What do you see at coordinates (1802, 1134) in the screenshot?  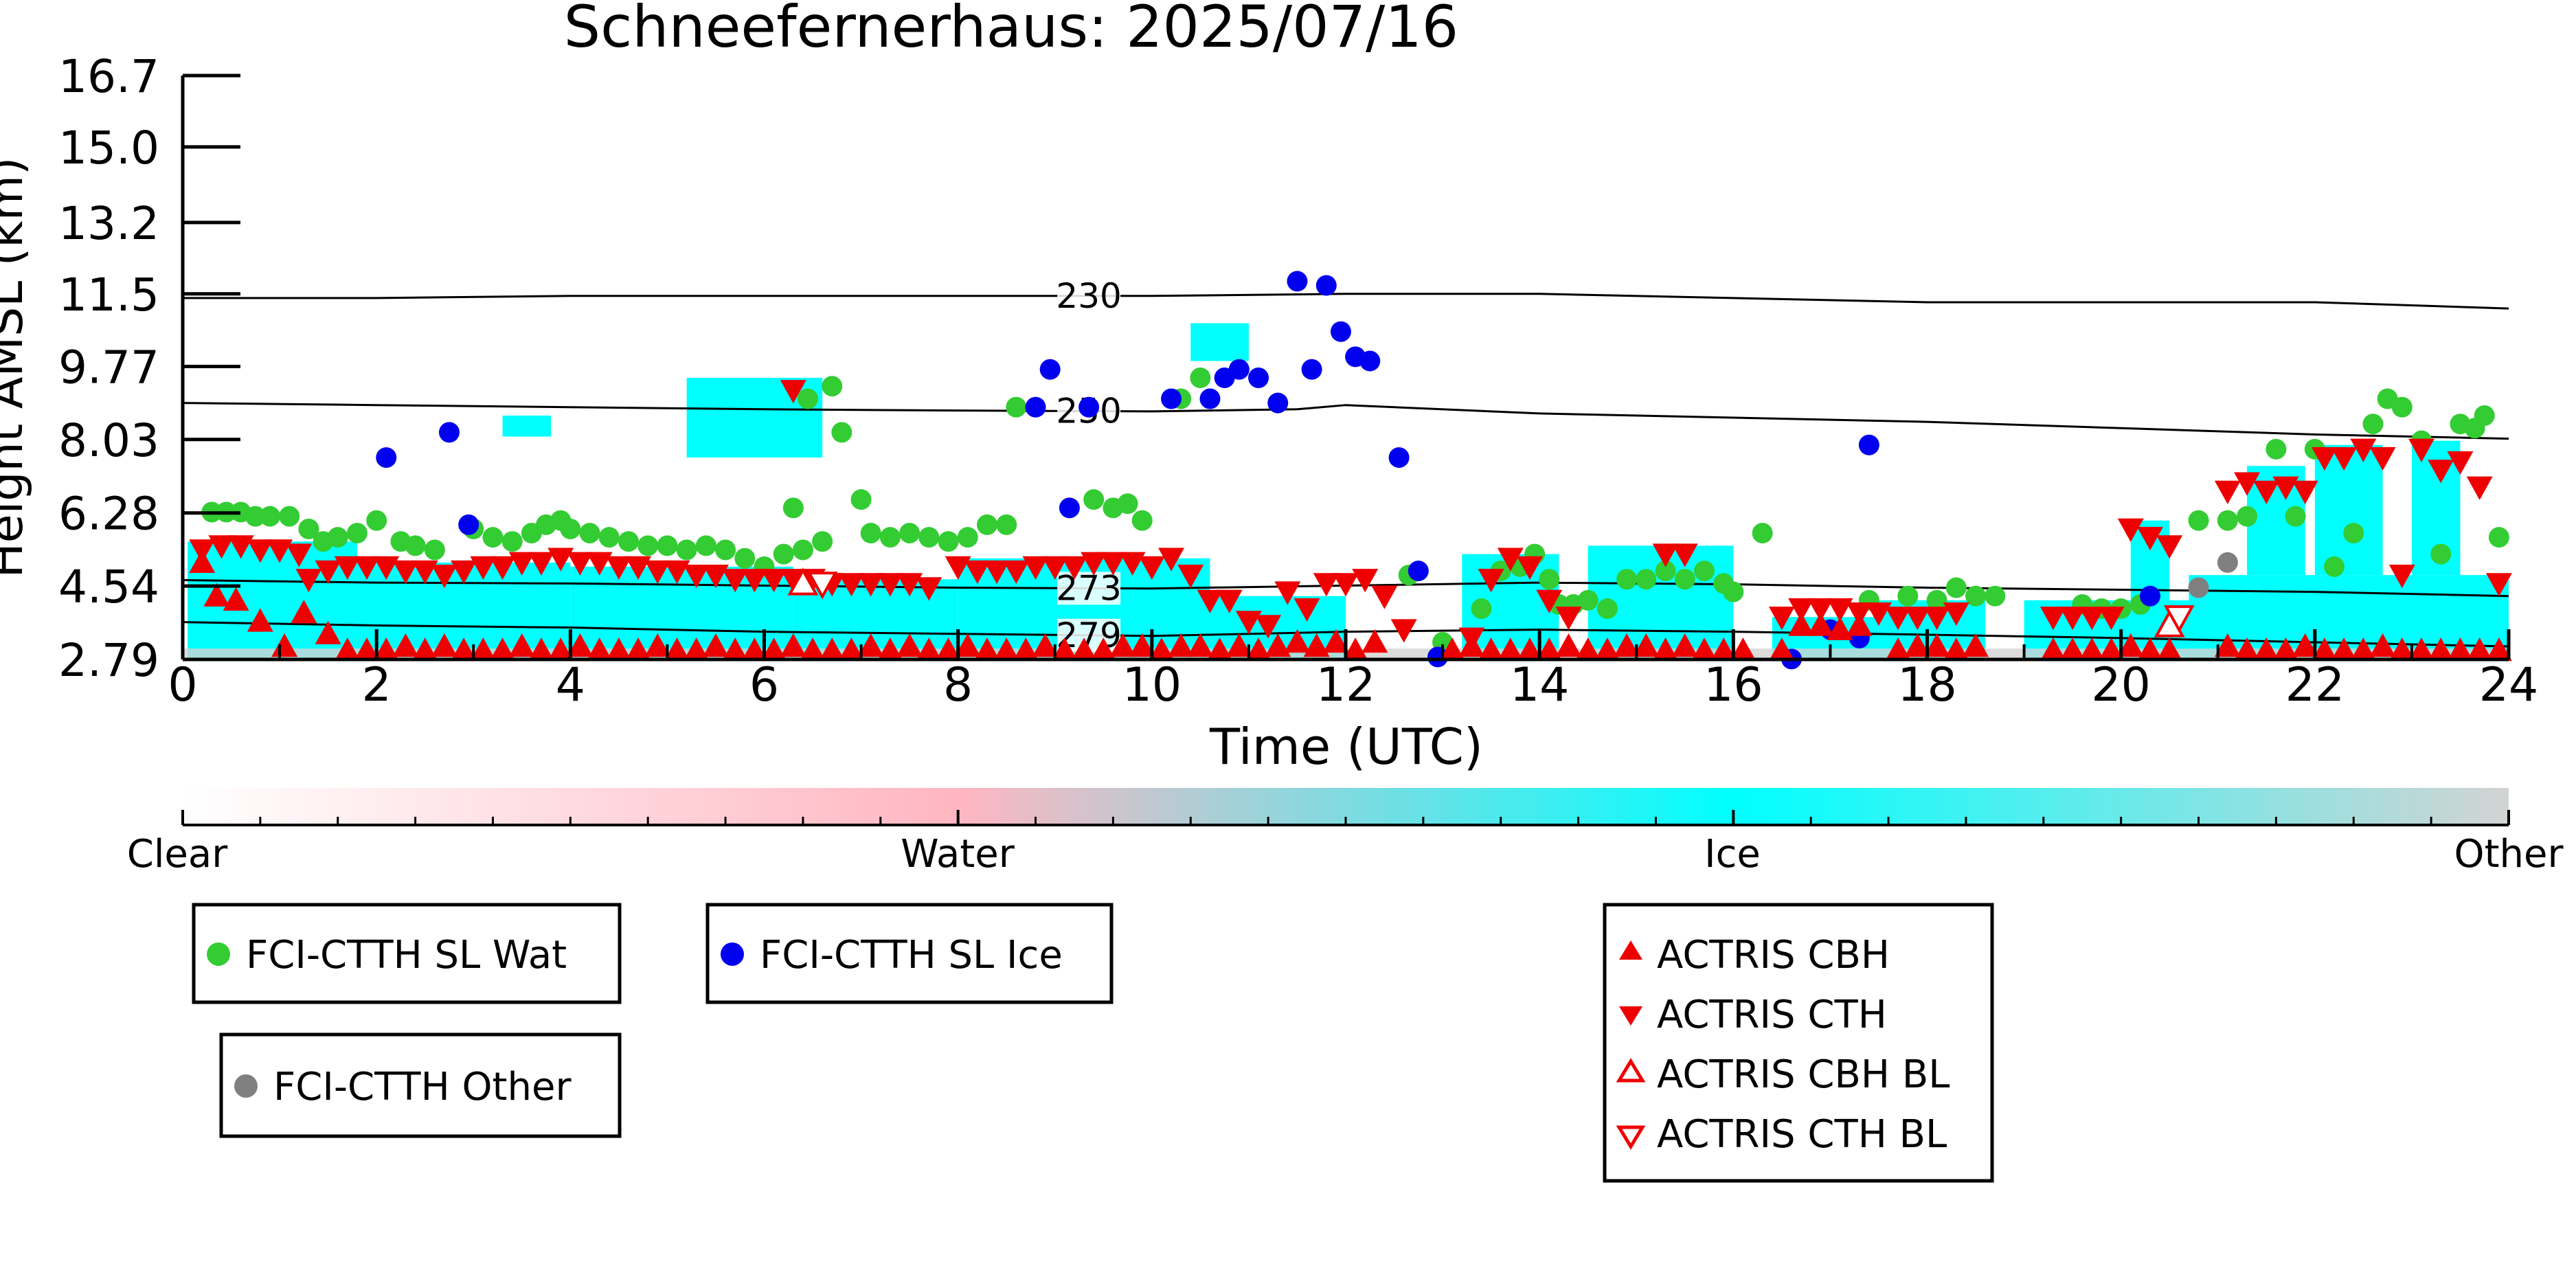 I see `legend-label-cth-bl: ACTRIS CTH BL` at bounding box center [1802, 1134].